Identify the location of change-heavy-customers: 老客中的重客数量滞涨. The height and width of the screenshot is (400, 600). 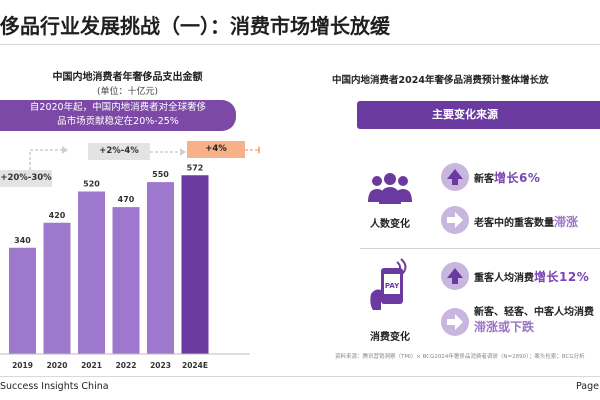
(526, 221).